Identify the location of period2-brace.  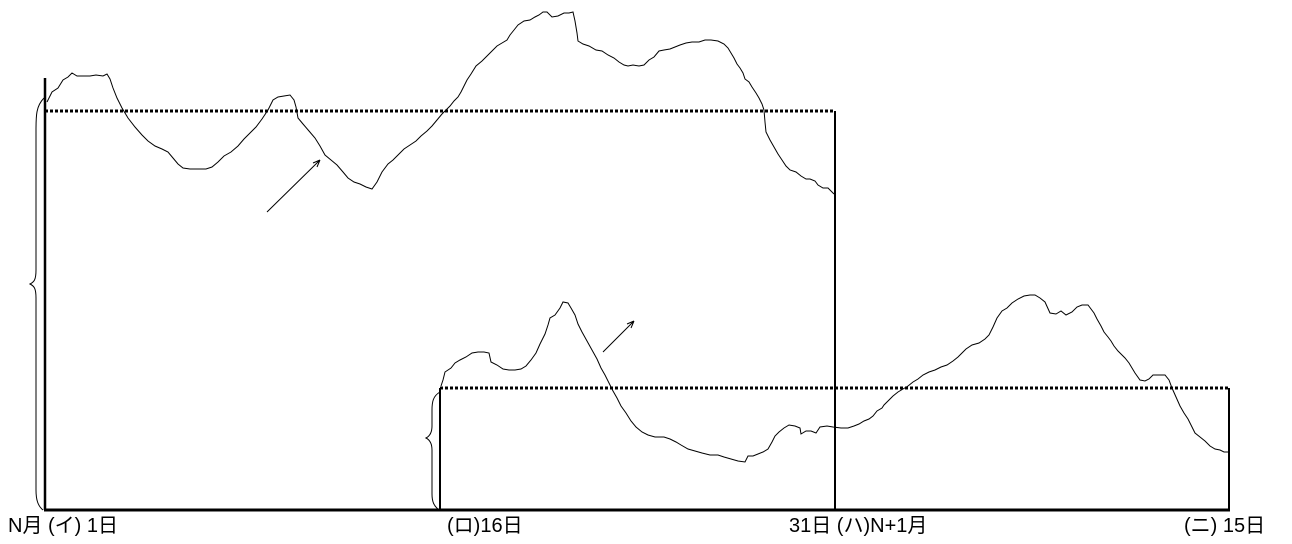
(432, 451).